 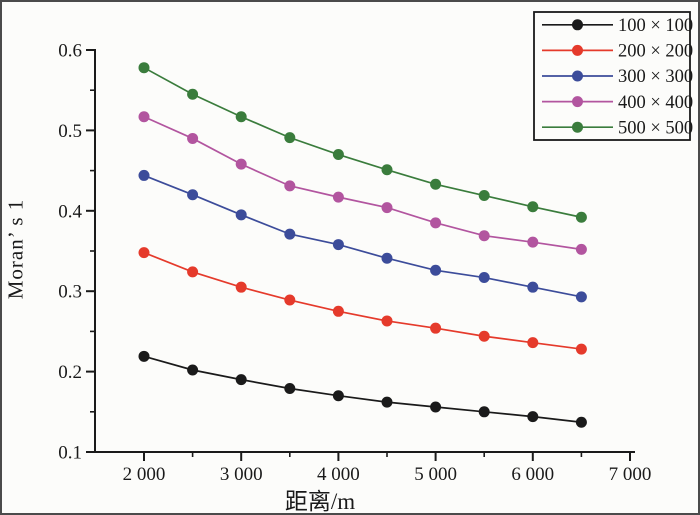 I want to click on x-tick-label: 5 000, so click(x=435, y=474).